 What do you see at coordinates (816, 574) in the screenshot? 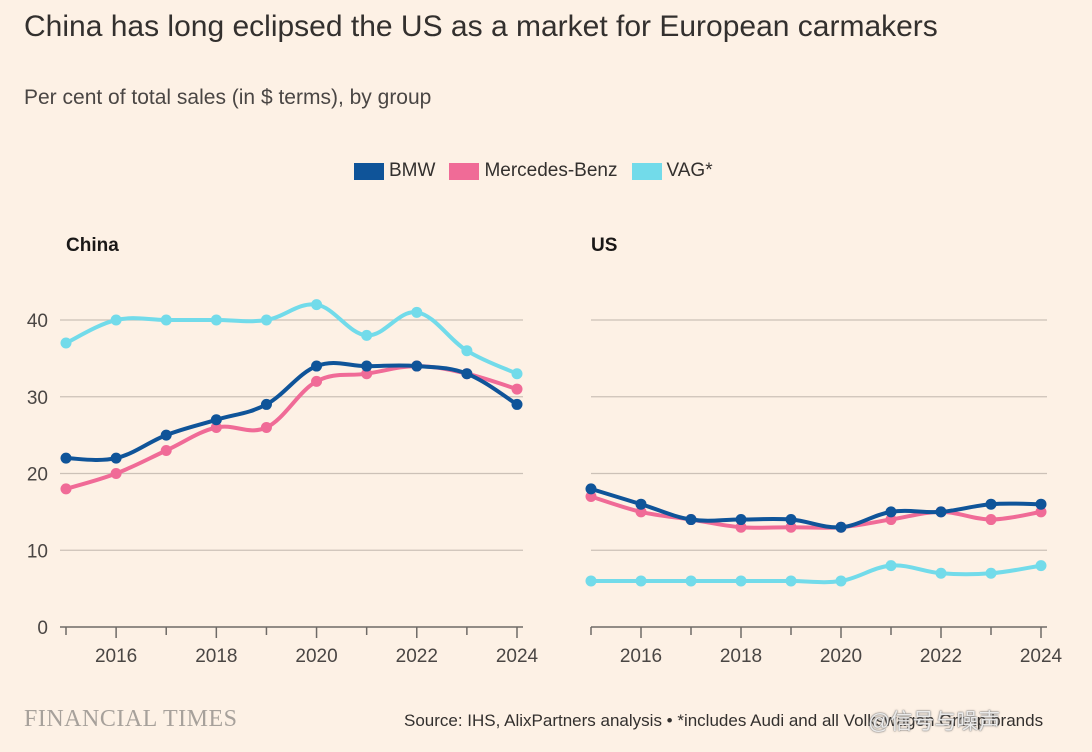
I see `series-line-us-vag` at bounding box center [816, 574].